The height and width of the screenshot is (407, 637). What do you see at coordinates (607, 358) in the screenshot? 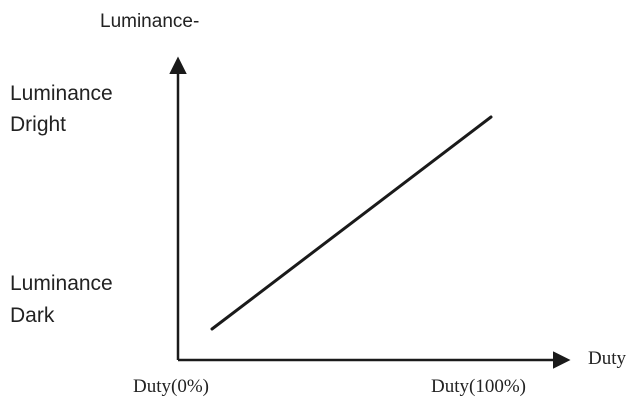
I see `x-axis-title: Duty` at bounding box center [607, 358].